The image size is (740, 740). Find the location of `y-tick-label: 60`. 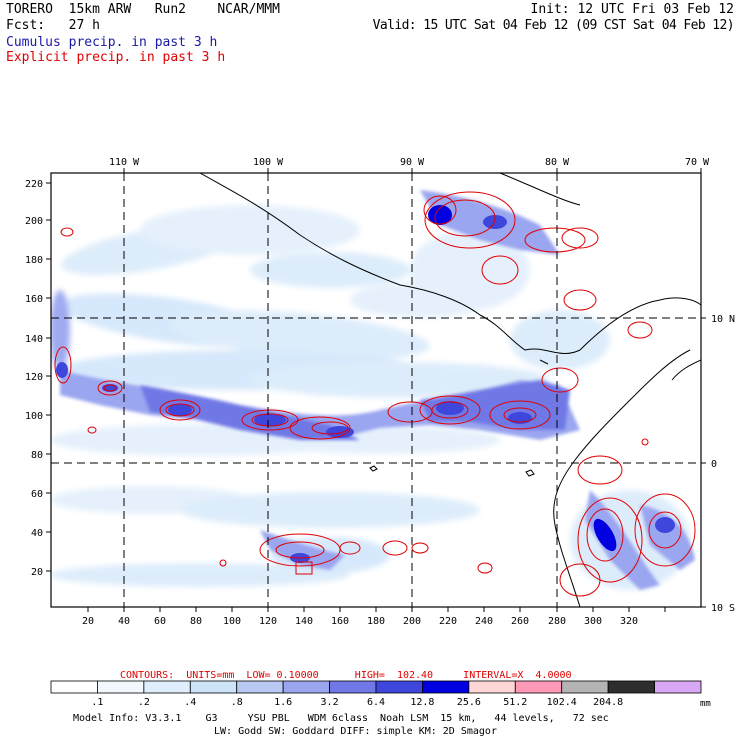

y-tick-label: 60 is located at coordinates (37, 494).